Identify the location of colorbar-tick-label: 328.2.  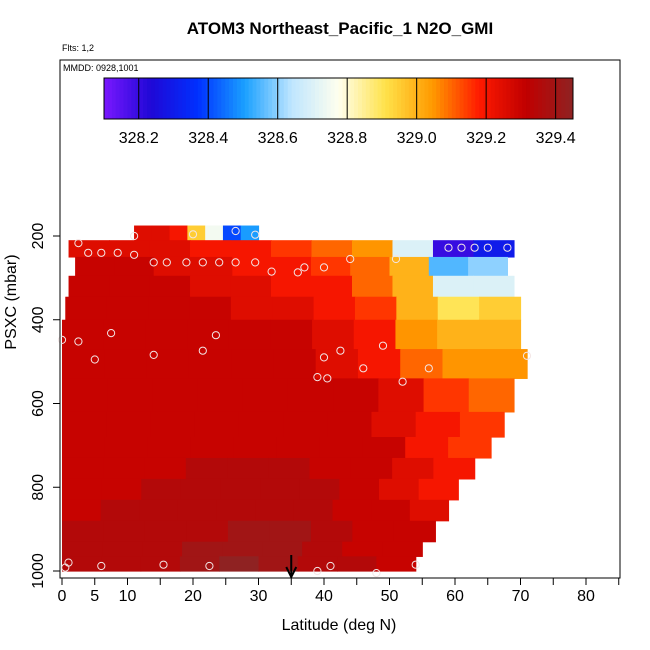
(139, 138).